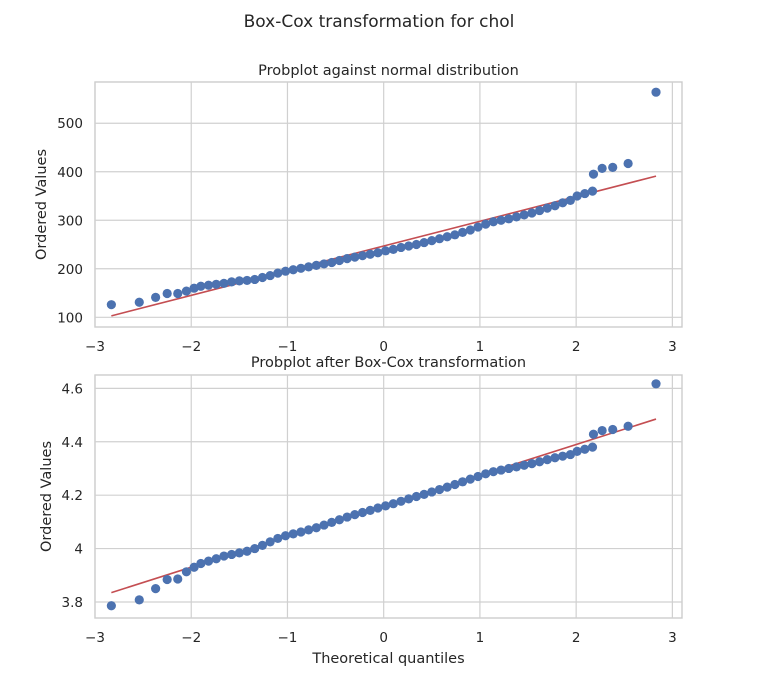  I want to click on x-tick-label: −2, so click(191, 347).